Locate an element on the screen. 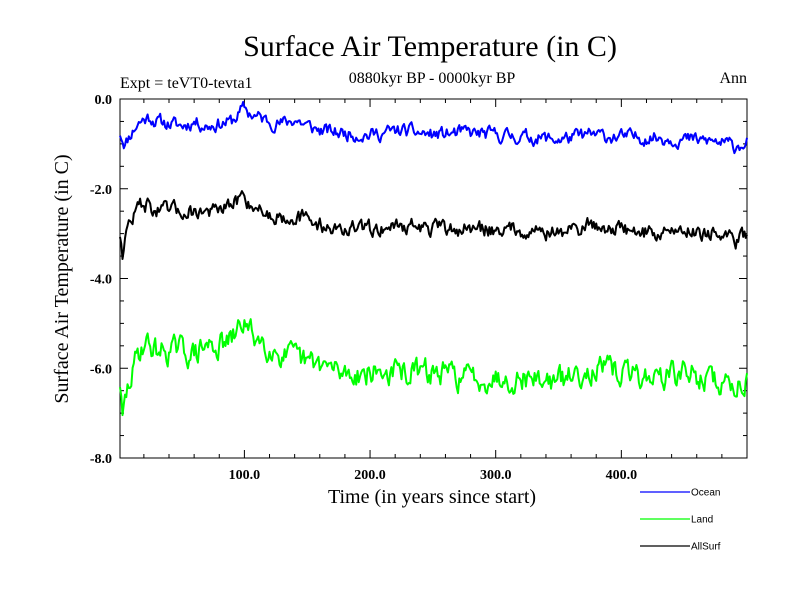  x-axis-label: Time (in years since start) is located at coordinates (432, 497).